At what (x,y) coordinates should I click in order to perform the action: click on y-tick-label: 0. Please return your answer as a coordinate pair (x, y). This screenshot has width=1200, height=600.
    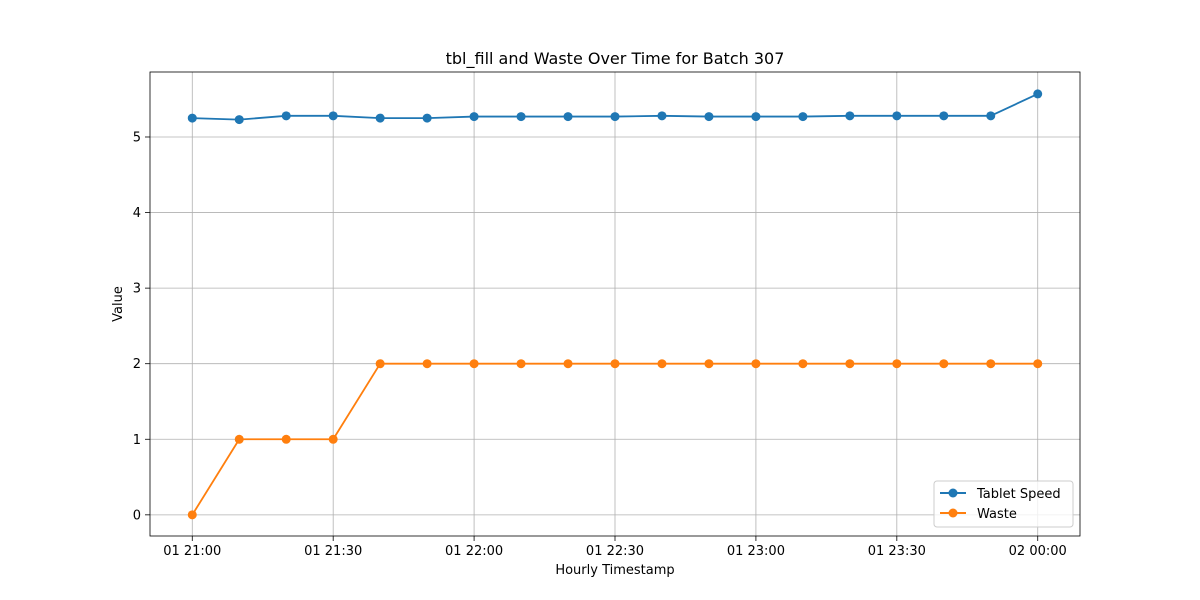
    Looking at the image, I should click on (137, 515).